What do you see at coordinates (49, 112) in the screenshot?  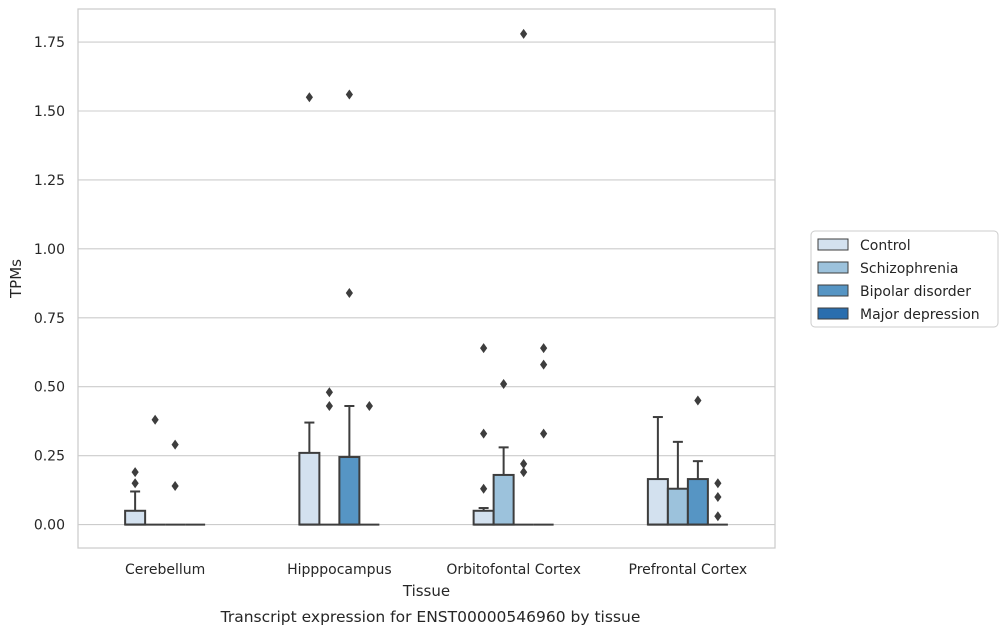 I see `y-tick-label: 1.50` at bounding box center [49, 112].